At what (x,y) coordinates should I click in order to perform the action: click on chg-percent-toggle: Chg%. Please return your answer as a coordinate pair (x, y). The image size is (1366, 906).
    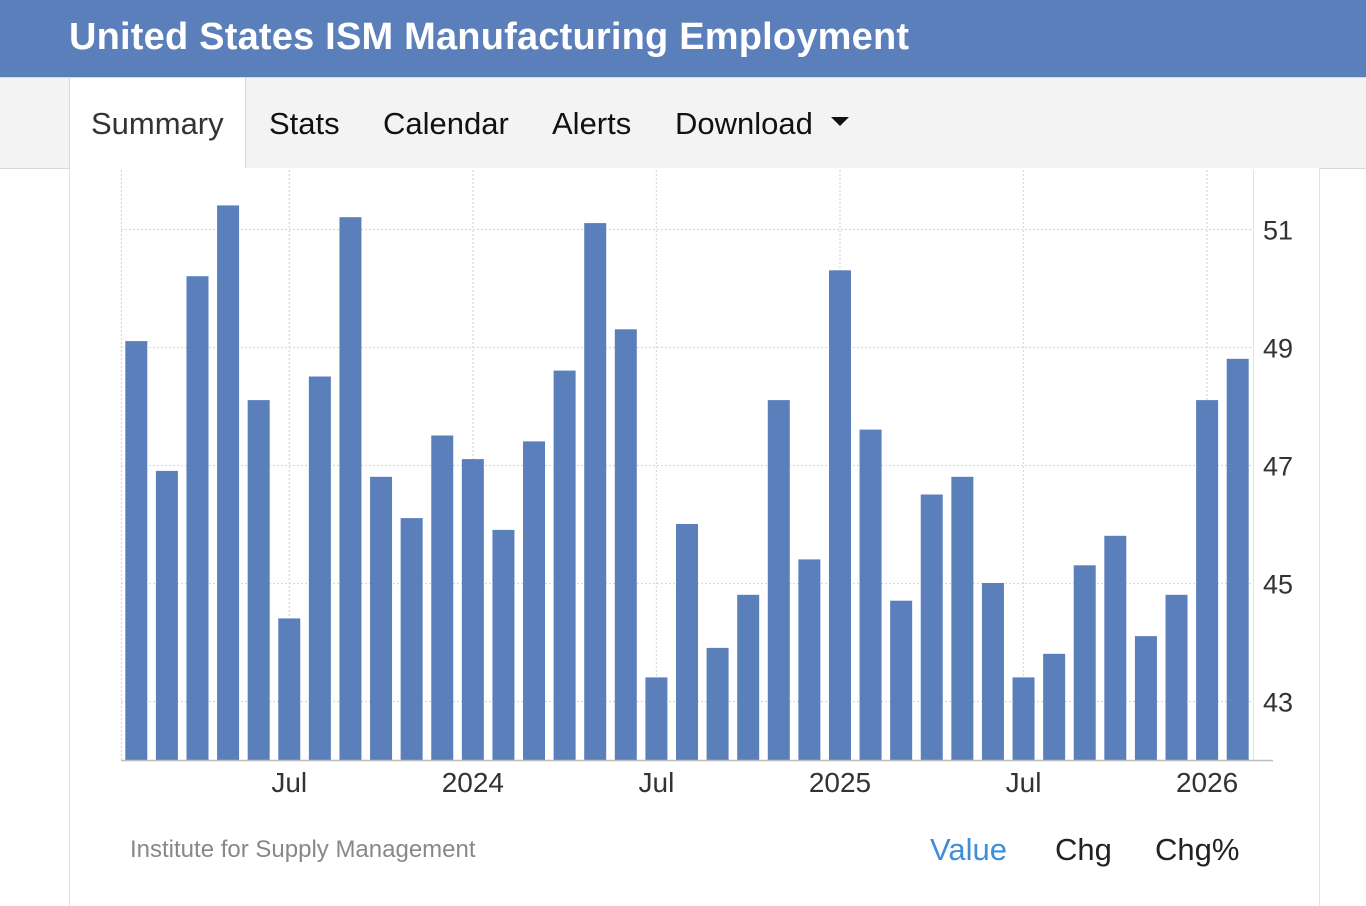
    Looking at the image, I should click on (1197, 849).